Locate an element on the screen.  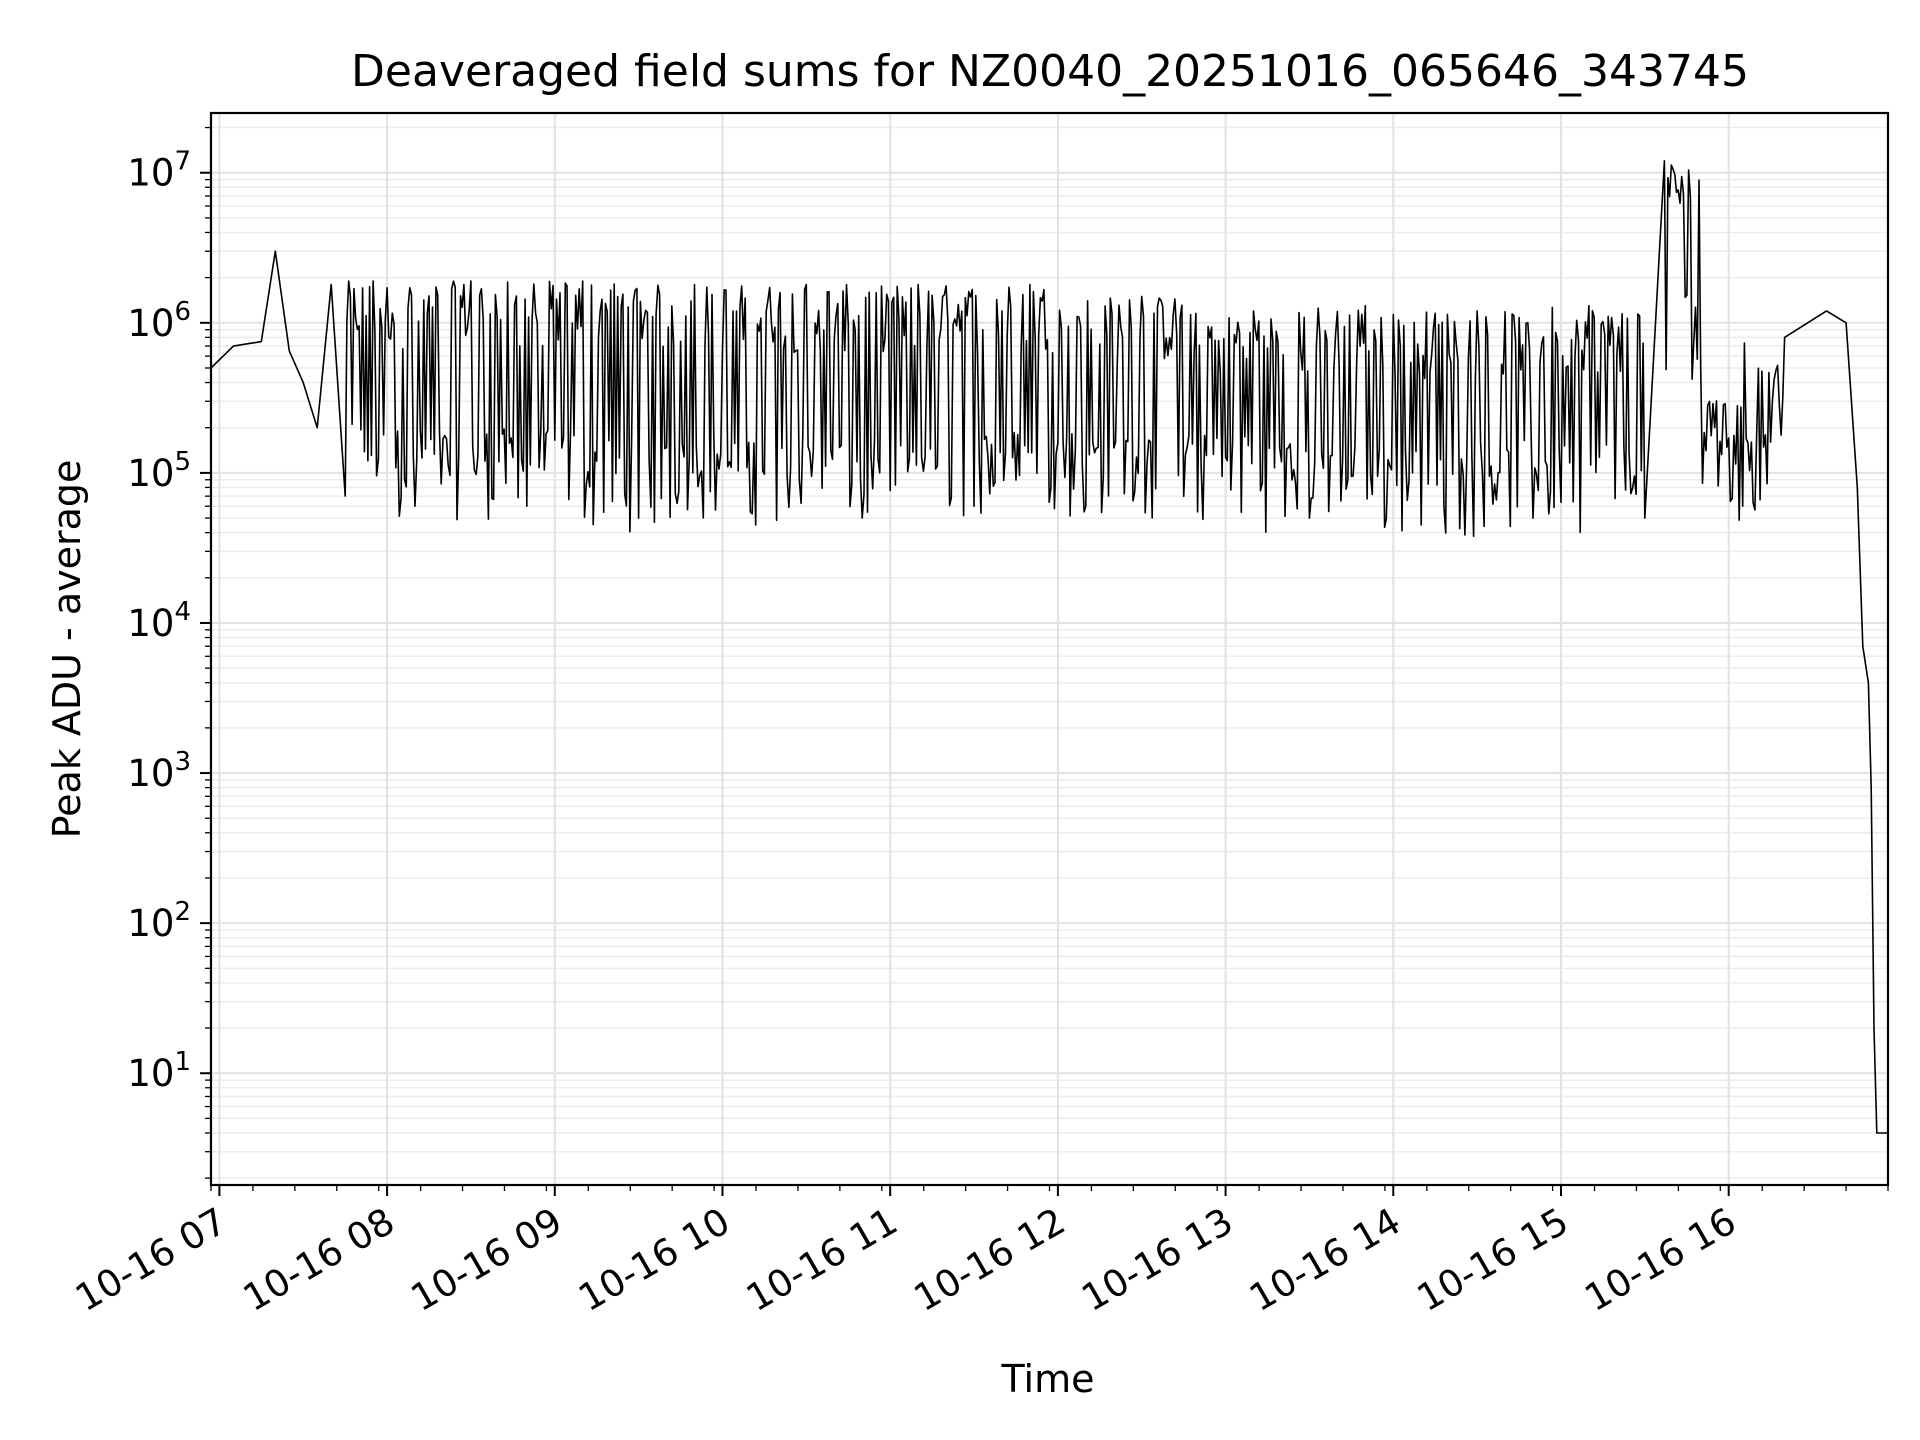
y-tick-label: 104 is located at coordinates (159, 621).